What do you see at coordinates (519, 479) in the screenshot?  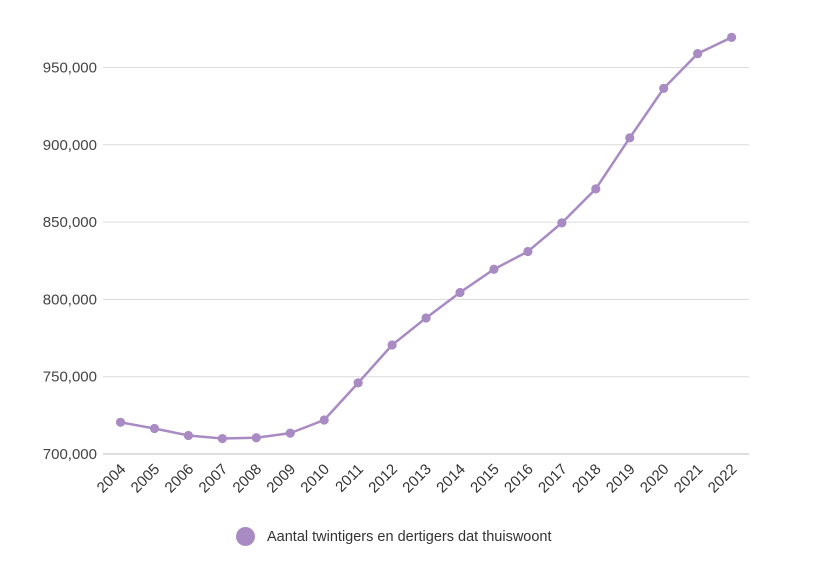 I see `x-tick-label: 2016` at bounding box center [519, 479].